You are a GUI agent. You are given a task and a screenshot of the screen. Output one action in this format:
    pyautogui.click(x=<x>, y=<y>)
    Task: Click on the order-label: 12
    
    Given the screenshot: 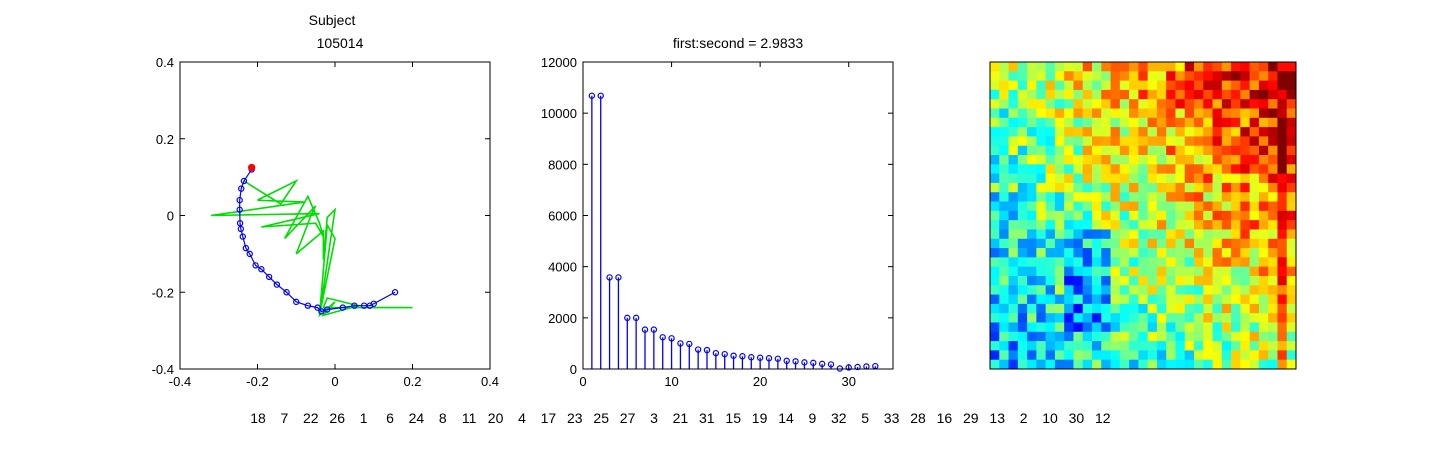 What is the action you would take?
    pyautogui.click(x=1103, y=418)
    